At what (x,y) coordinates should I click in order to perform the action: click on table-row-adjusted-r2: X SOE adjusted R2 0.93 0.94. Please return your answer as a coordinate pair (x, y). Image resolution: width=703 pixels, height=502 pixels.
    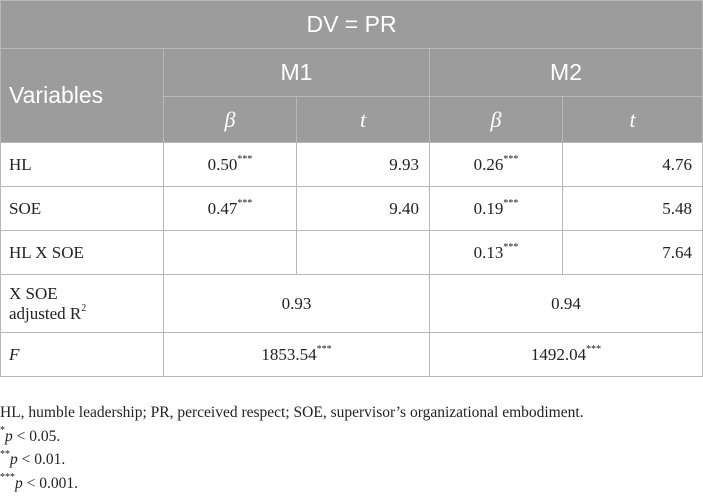
    Looking at the image, I should click on (351, 303).